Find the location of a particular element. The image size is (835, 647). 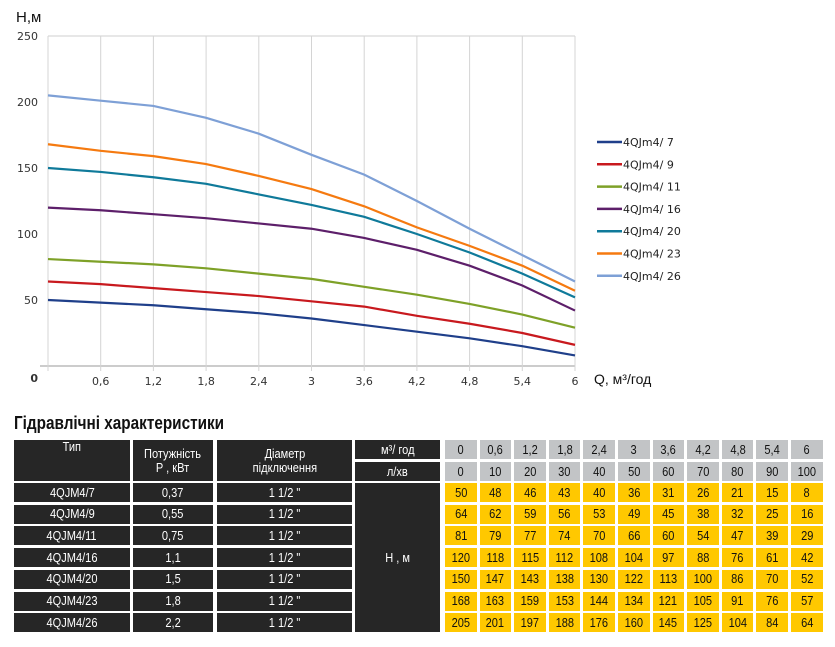

header-power-text: Потужність P , кВт is located at coordinates (173, 460).